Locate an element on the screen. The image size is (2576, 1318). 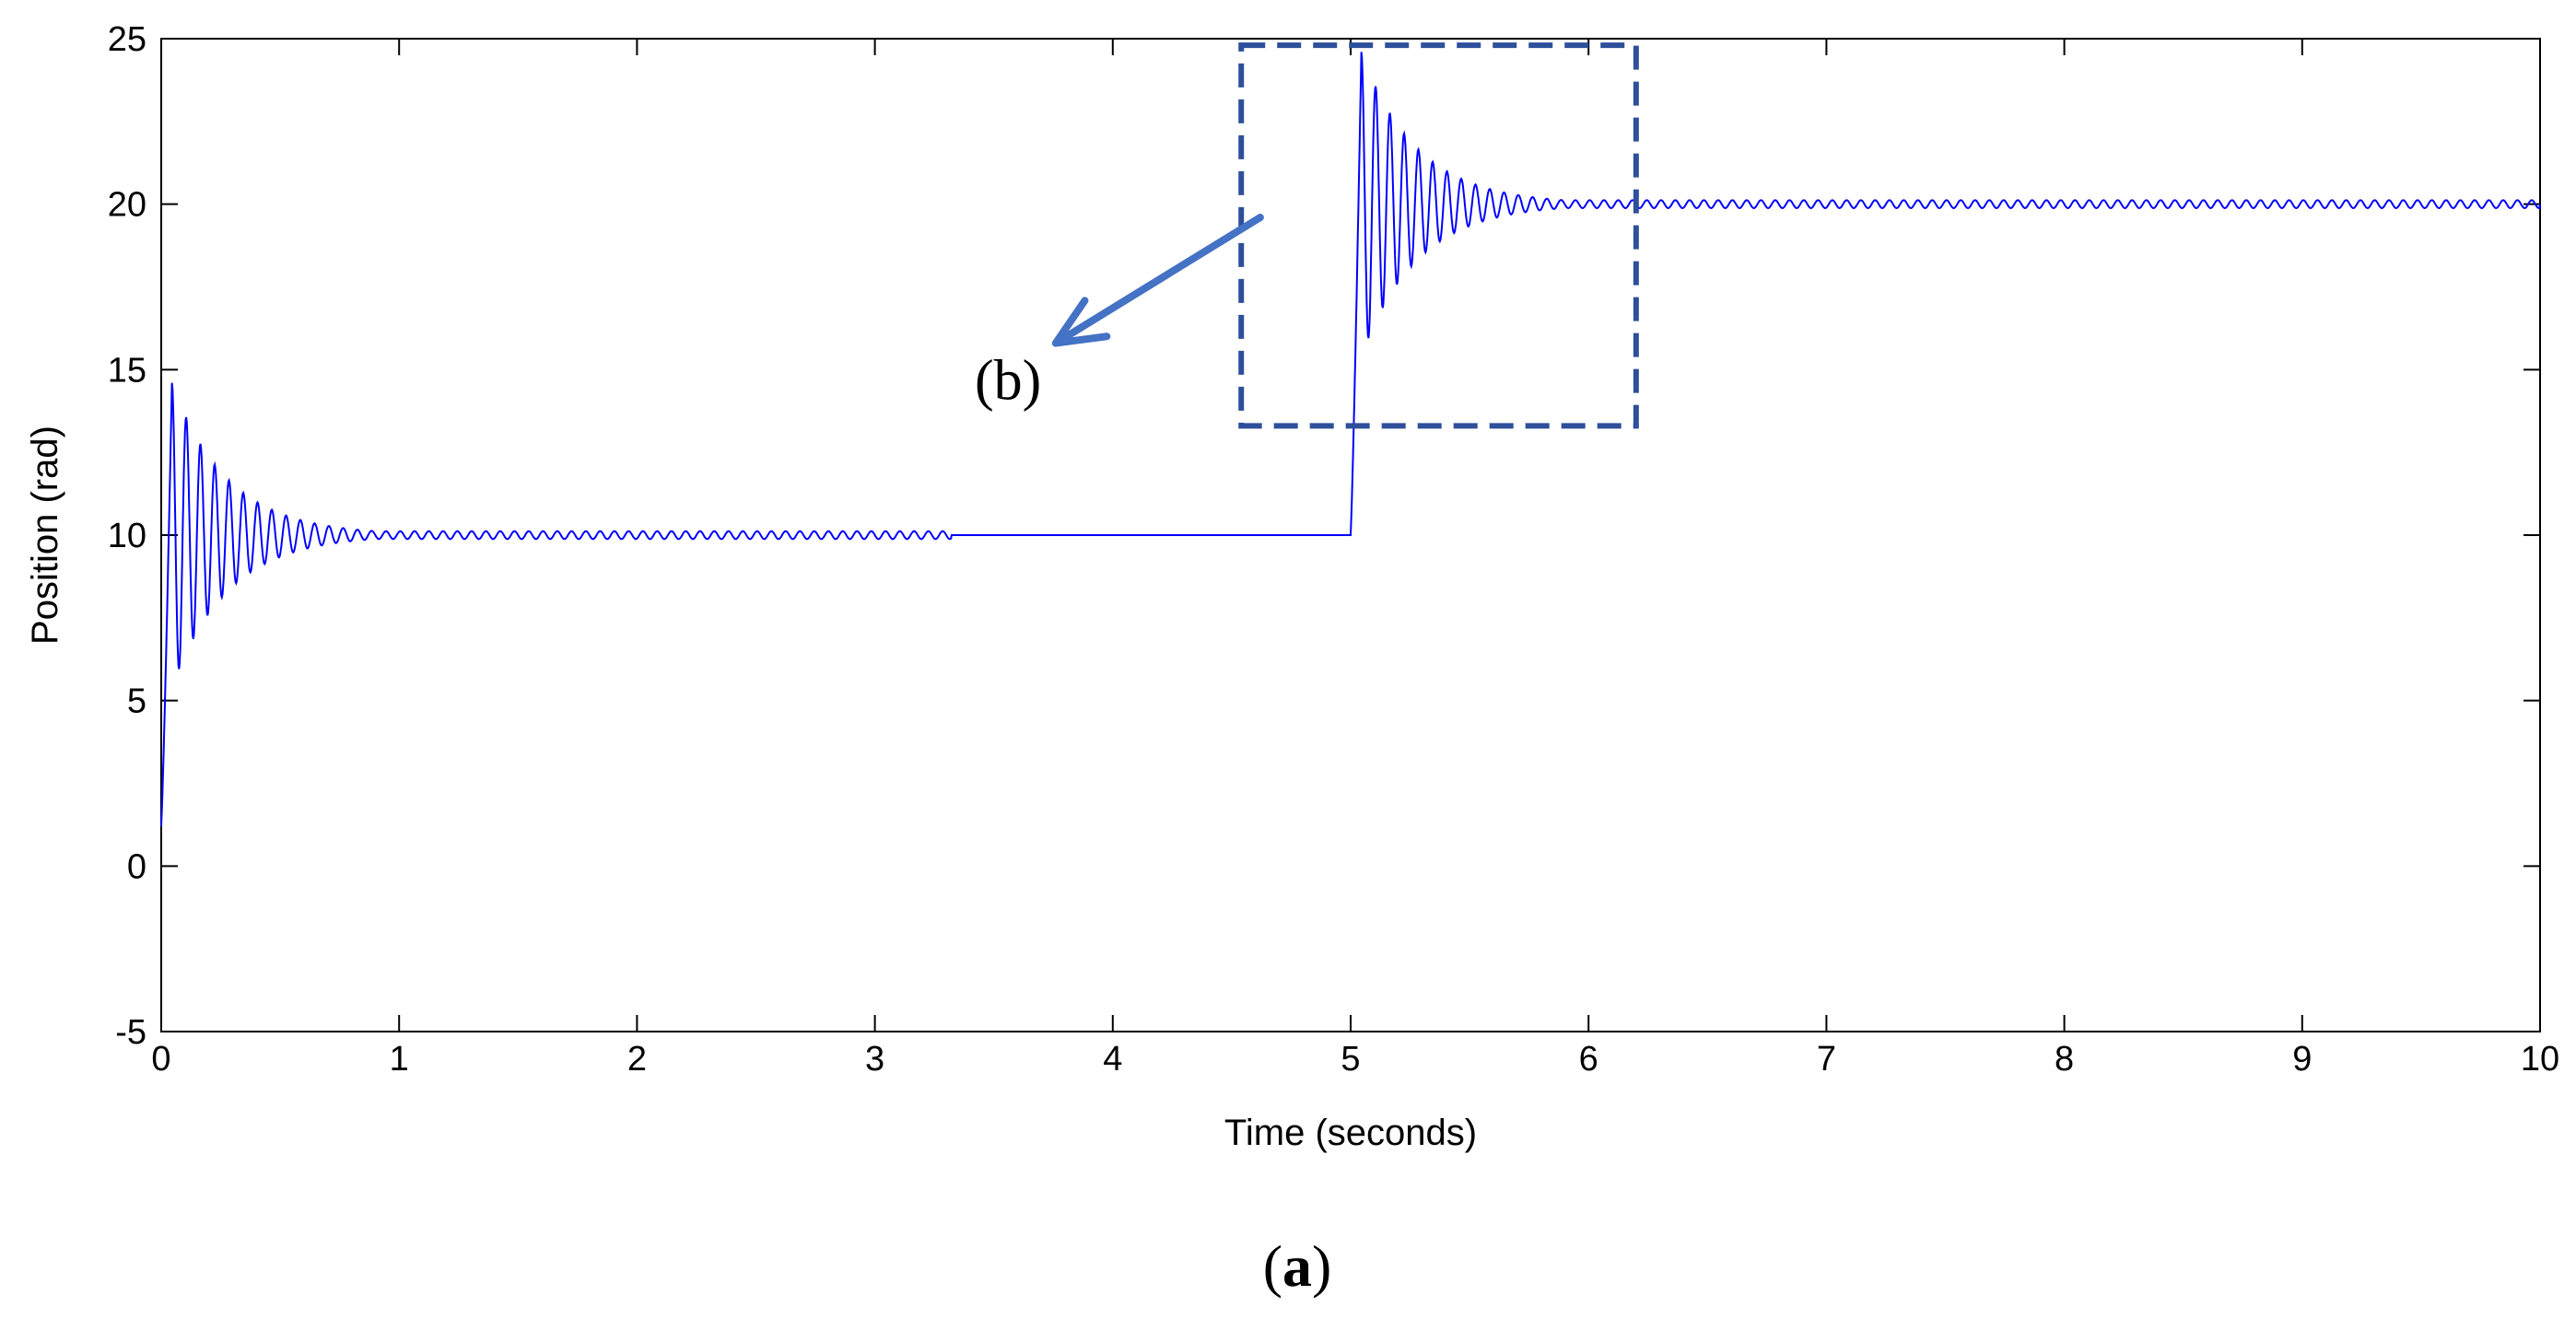
panel-label: (a) is located at coordinates (1297, 1266).